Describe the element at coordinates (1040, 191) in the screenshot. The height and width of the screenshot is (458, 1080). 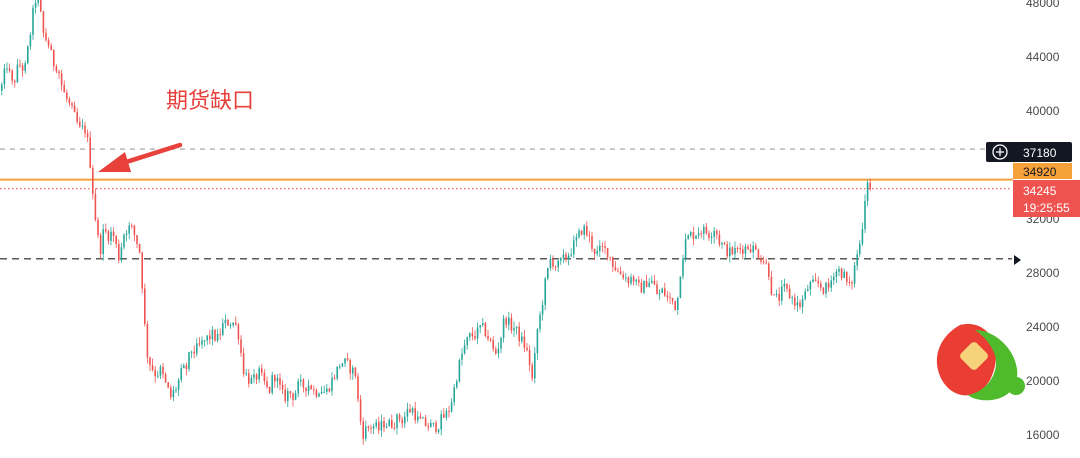
I see `last-price-value: 34245` at that location.